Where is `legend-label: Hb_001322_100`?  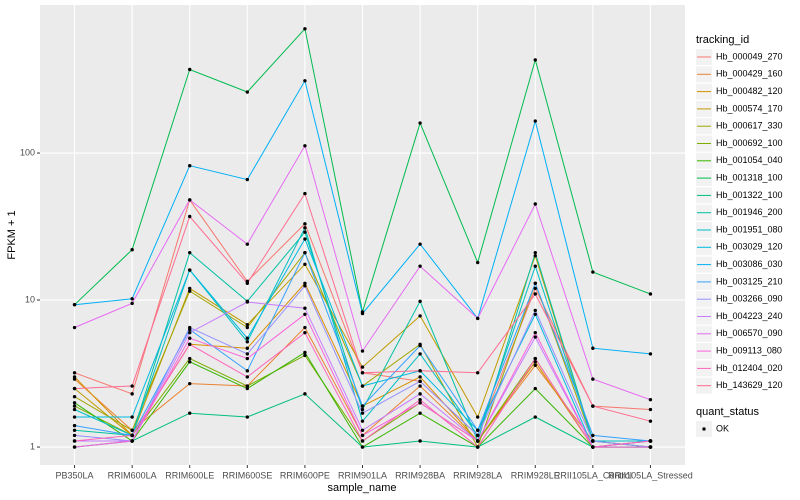 legend-label: Hb_001322_100 is located at coordinates (749, 195).